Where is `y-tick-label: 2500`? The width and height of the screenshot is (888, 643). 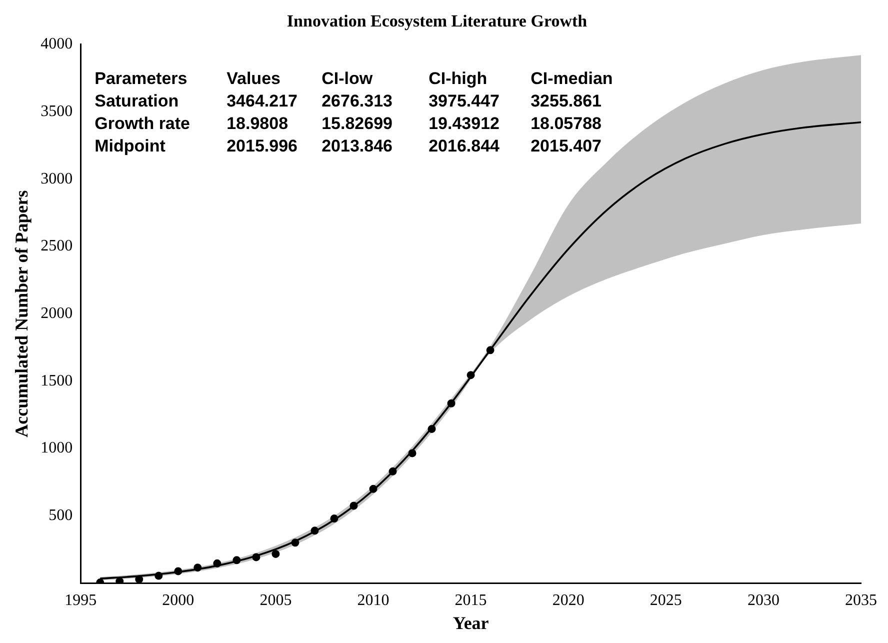
y-tick-label: 2500 is located at coordinates (56, 246).